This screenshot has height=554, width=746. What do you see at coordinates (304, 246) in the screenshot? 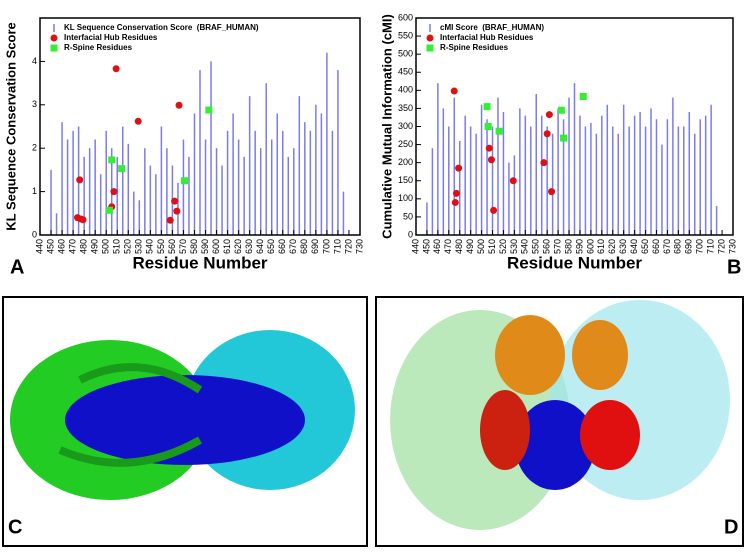
I see `x-tick-label: 680` at bounding box center [304, 246].